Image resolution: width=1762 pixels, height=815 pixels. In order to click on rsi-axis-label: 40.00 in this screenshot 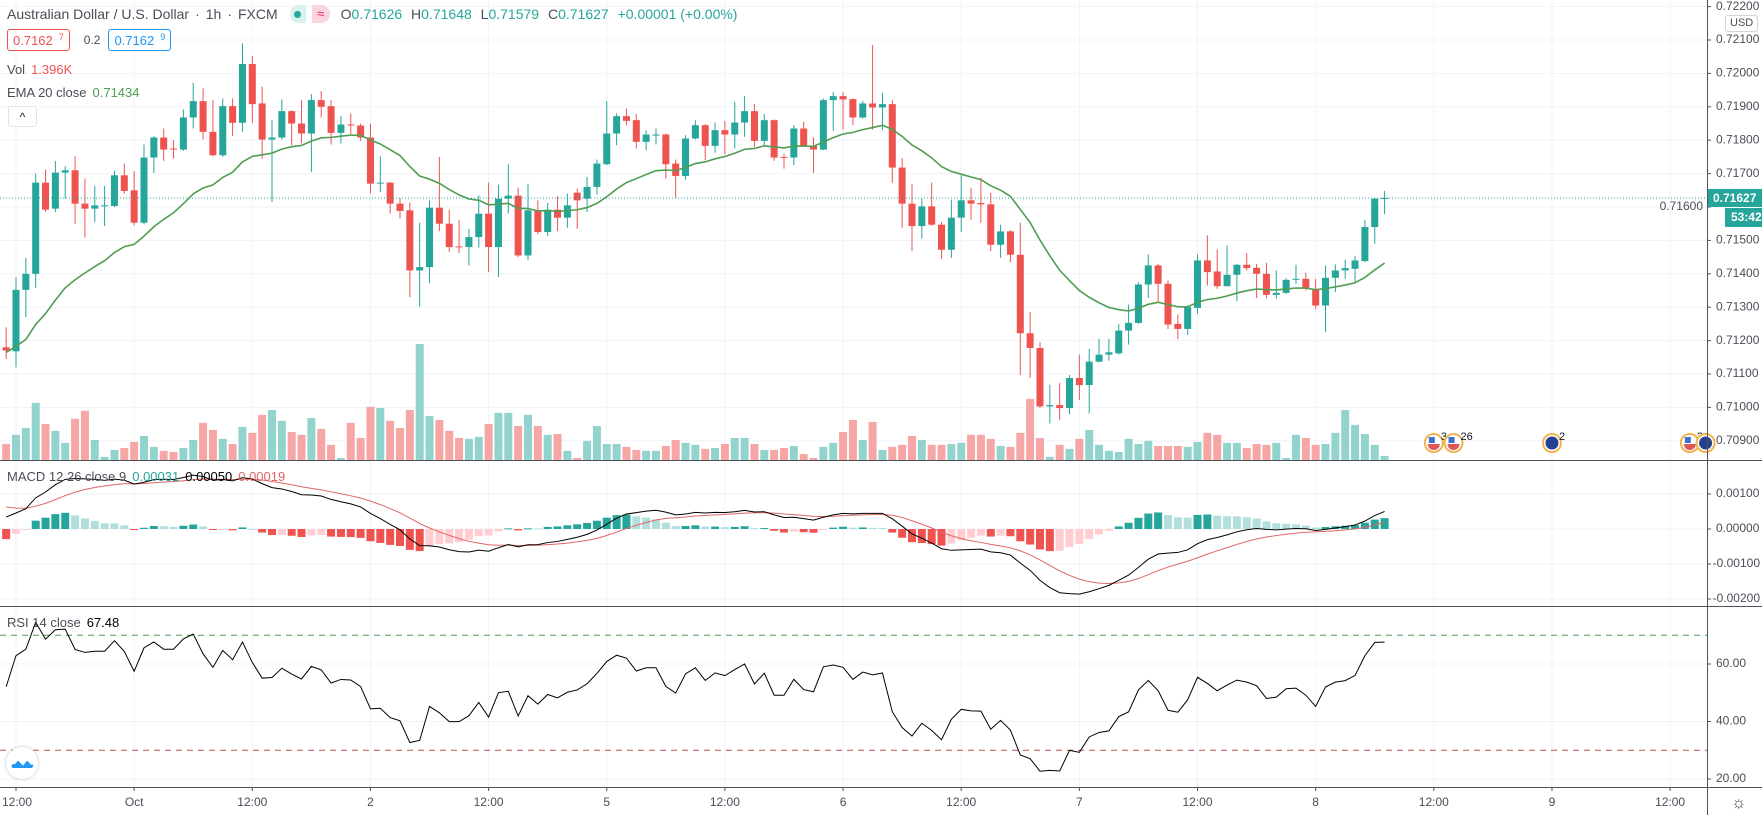, I will do `click(1731, 721)`.